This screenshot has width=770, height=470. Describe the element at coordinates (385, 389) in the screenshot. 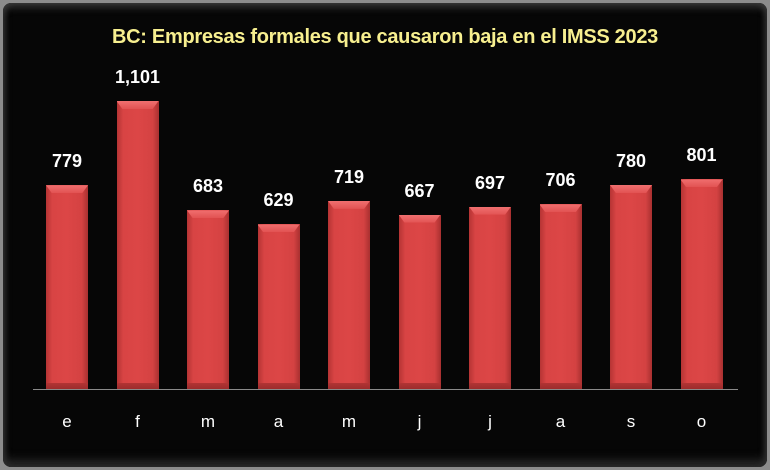

I see `x-axis-line` at that location.